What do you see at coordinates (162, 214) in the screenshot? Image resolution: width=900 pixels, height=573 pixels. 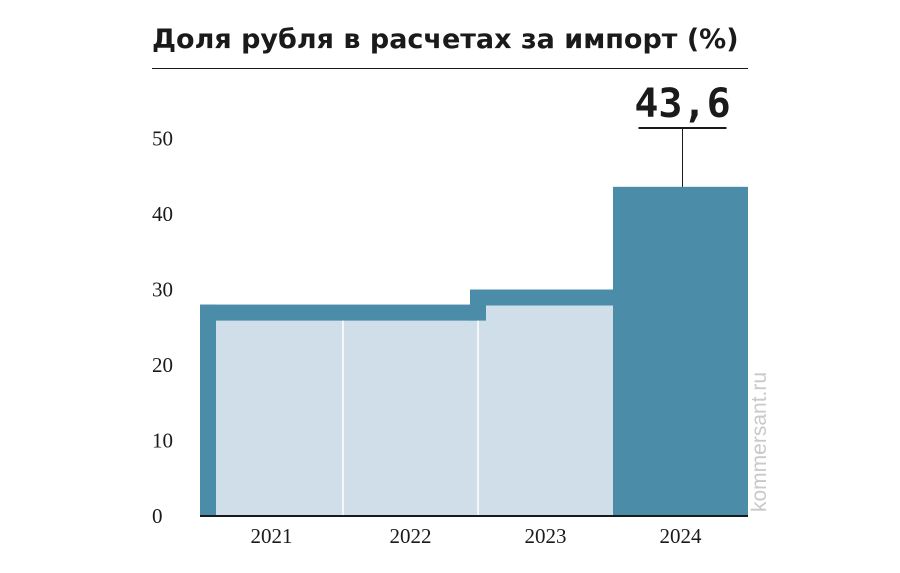 I see `y-tick-label: 40` at bounding box center [162, 214].